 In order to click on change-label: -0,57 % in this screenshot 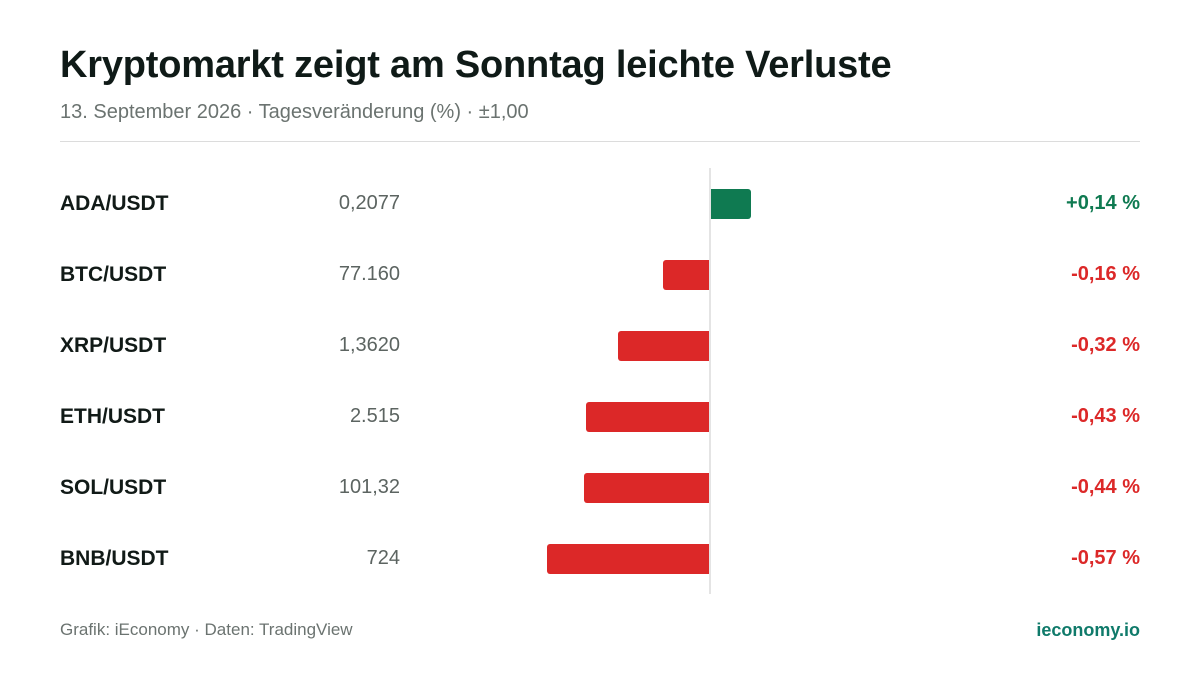, I will do `click(1105, 558)`.